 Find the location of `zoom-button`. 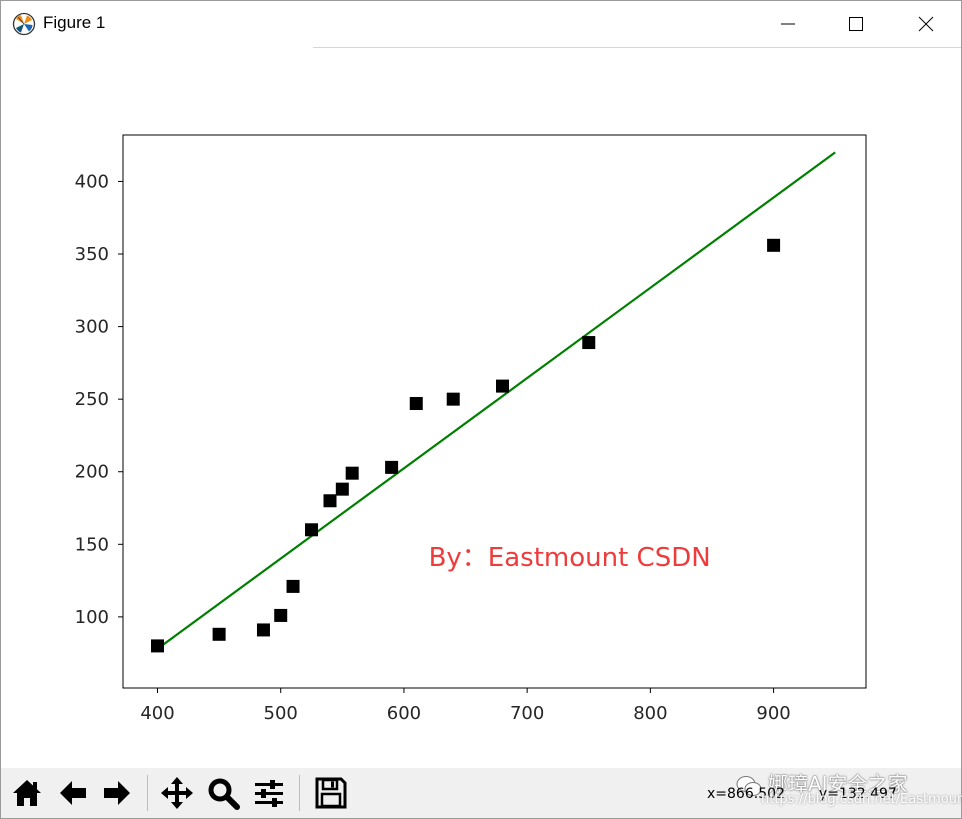

zoom-button is located at coordinates (223, 793).